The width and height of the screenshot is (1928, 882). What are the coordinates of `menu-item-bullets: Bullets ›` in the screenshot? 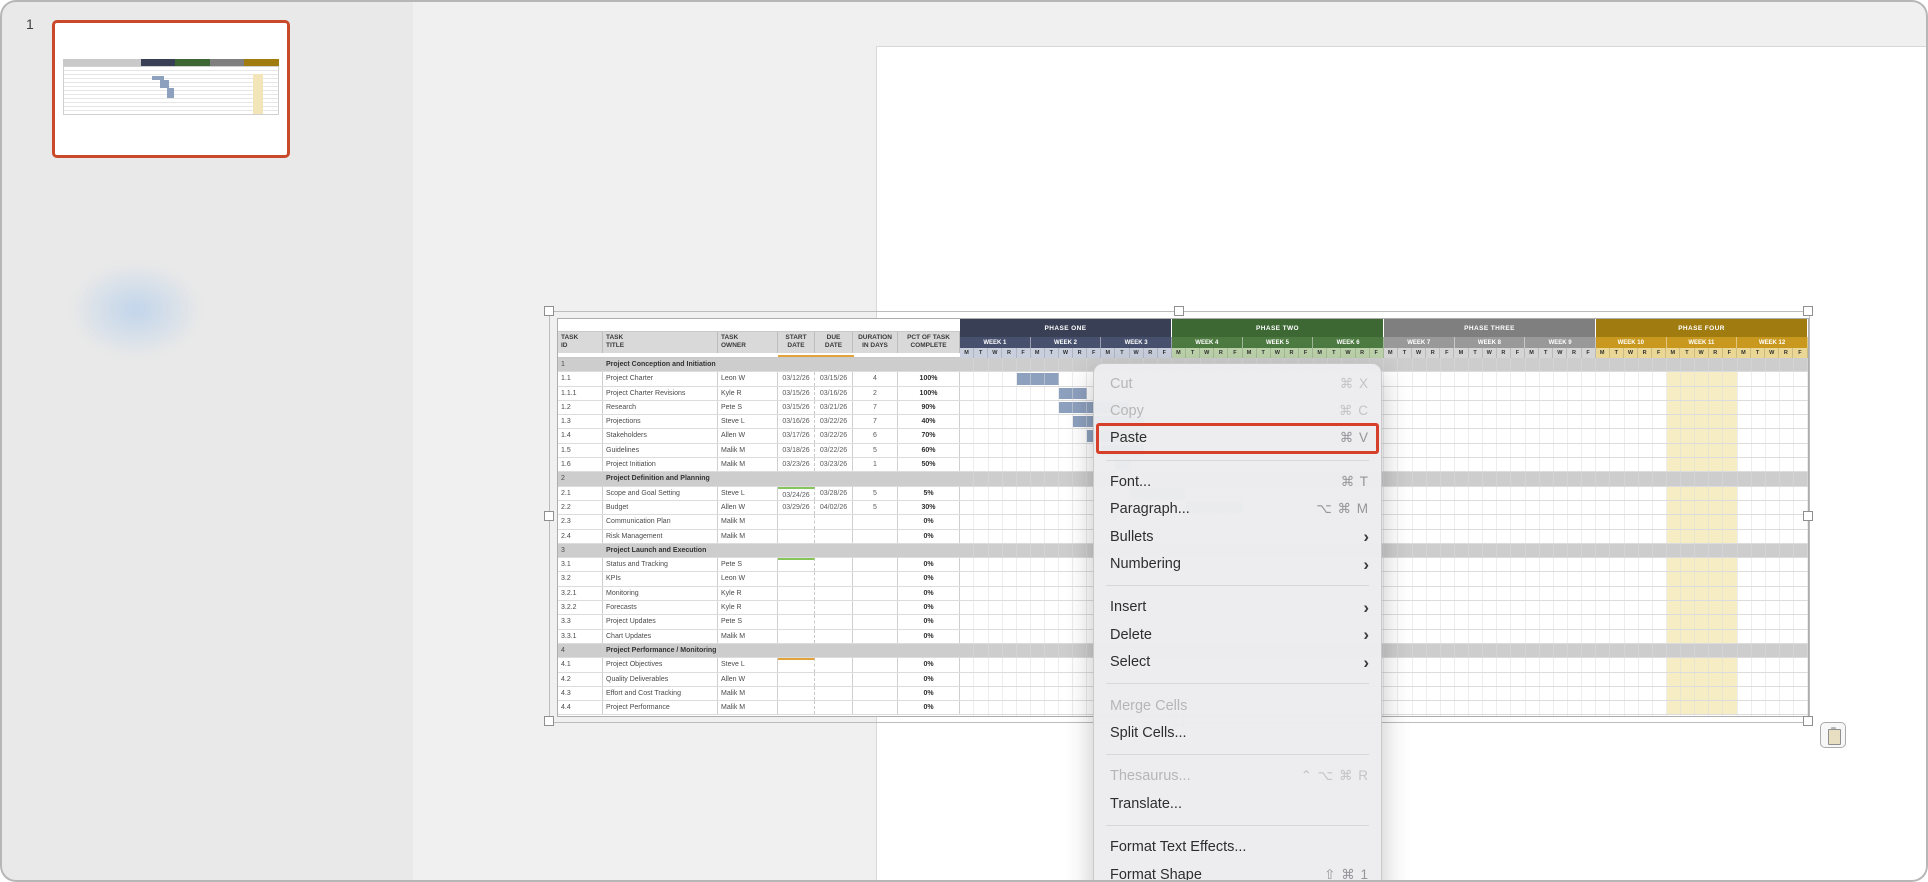 It's located at (1237, 536).